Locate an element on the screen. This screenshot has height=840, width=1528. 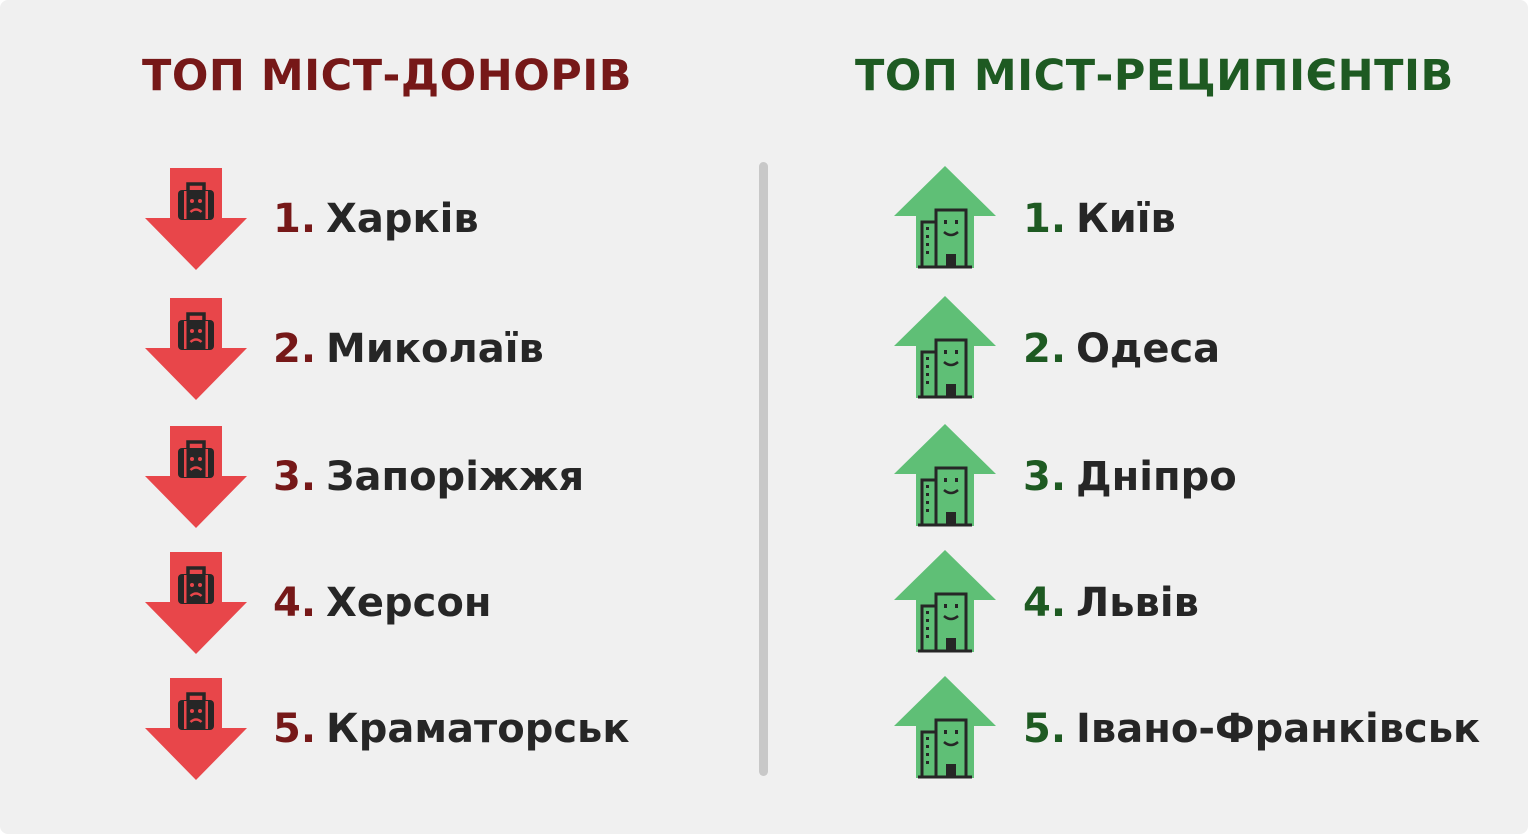
donor-city-label: 1. Харків is located at coordinates (376, 219).